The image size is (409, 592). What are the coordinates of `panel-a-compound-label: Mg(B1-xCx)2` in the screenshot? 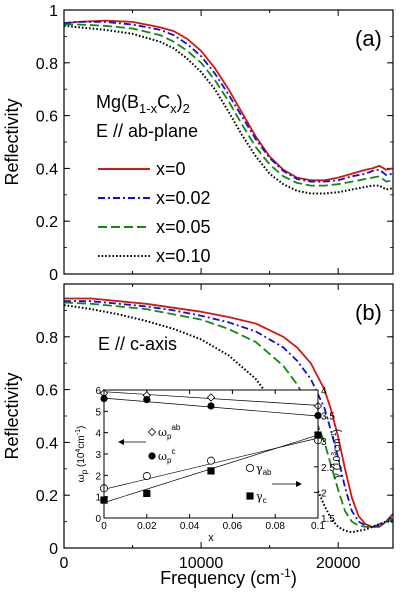 It's located at (143, 104).